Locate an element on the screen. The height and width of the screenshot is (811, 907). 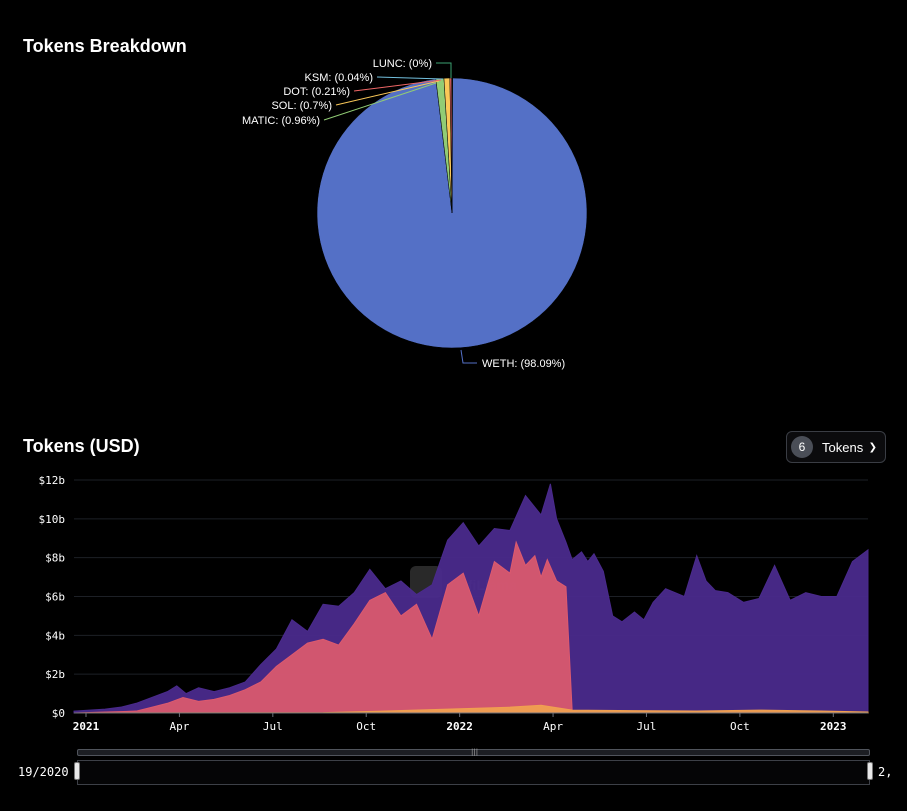
y-tick-label: $2b is located at coordinates (55, 674).